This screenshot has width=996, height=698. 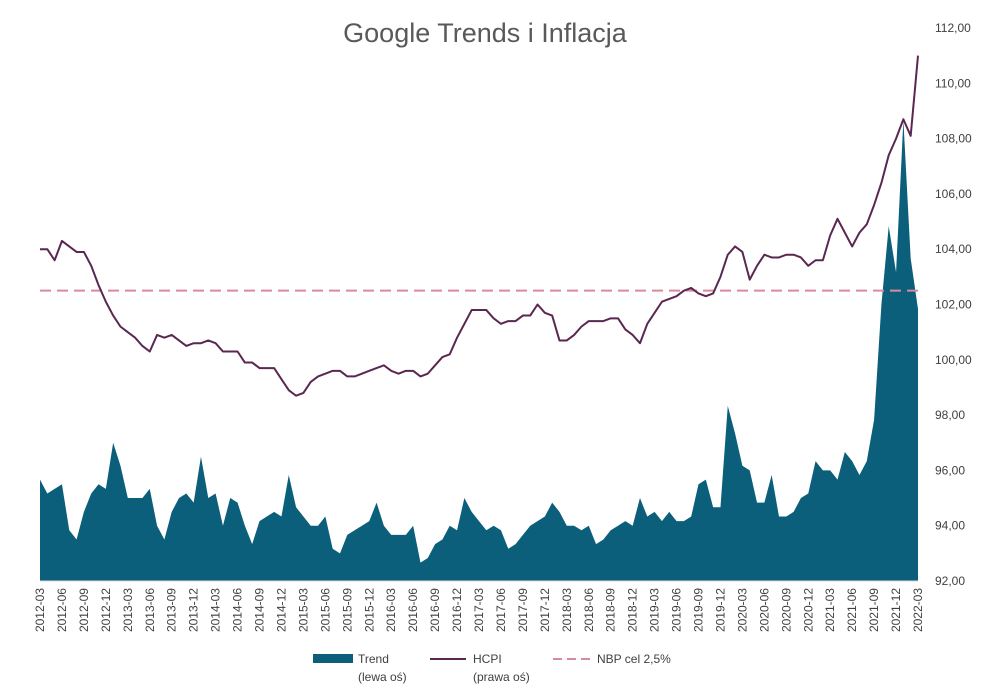 I want to click on x-axis-tick-label: 2021-12, so click(x=896, y=610).